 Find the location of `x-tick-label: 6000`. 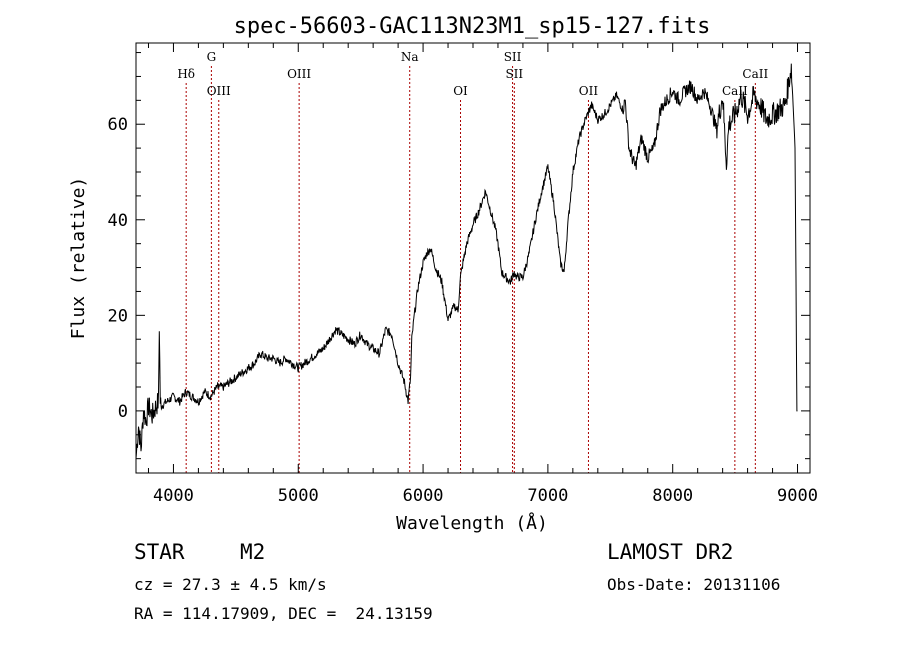

x-tick-label: 6000 is located at coordinates (423, 496).